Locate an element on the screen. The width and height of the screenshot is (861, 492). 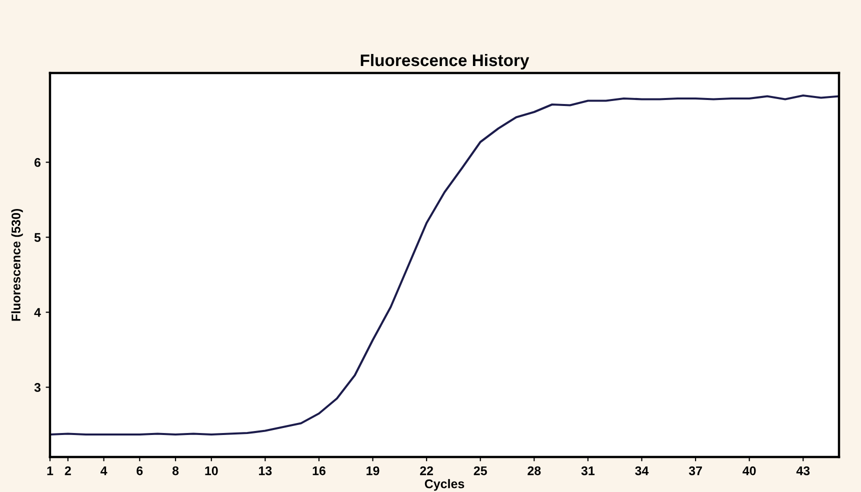
x-tick-label: 43 is located at coordinates (803, 471).